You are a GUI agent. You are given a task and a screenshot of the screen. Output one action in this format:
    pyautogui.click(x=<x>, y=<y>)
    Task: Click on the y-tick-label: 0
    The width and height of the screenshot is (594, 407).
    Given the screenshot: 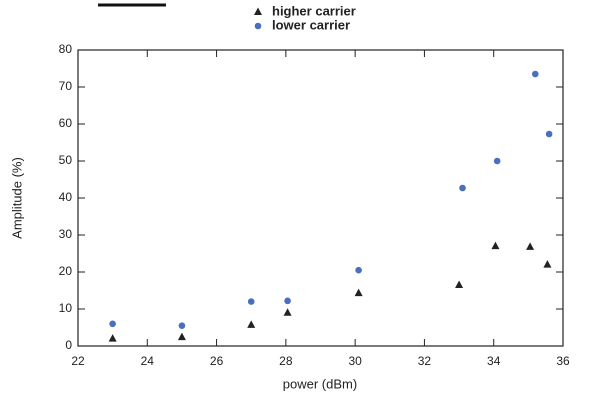 What is the action you would take?
    pyautogui.click(x=68, y=345)
    